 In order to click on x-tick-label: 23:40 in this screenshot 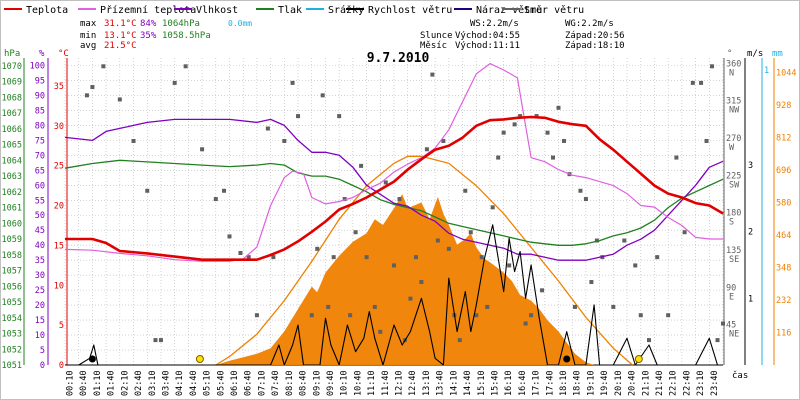, I will do `click(715, 383)`.